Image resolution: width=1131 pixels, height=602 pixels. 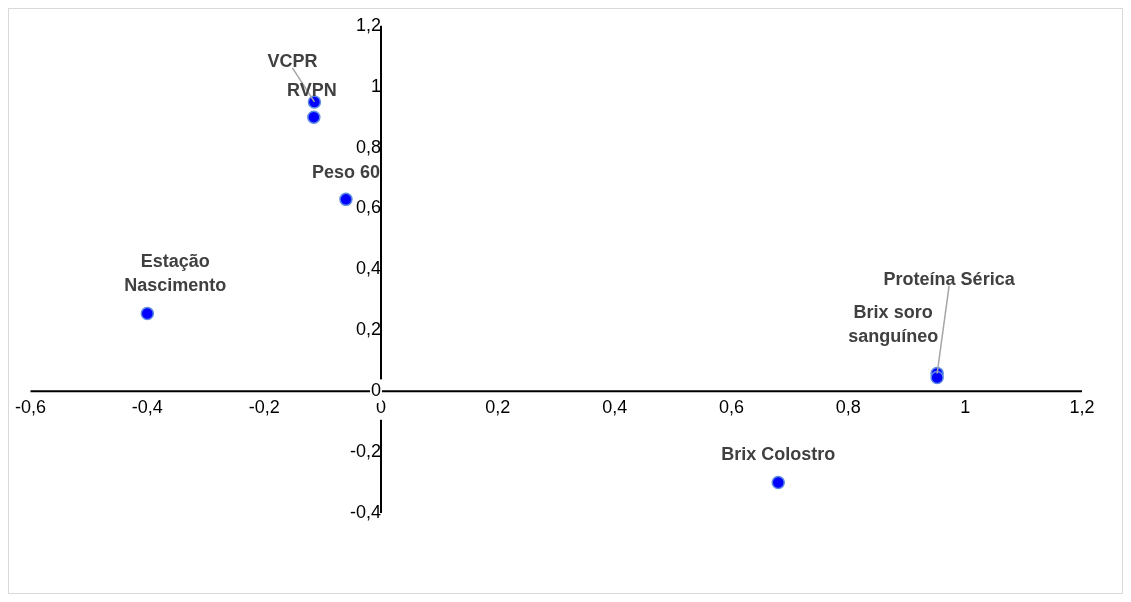 I want to click on x-tick-label: -0,2, so click(x=264, y=406).